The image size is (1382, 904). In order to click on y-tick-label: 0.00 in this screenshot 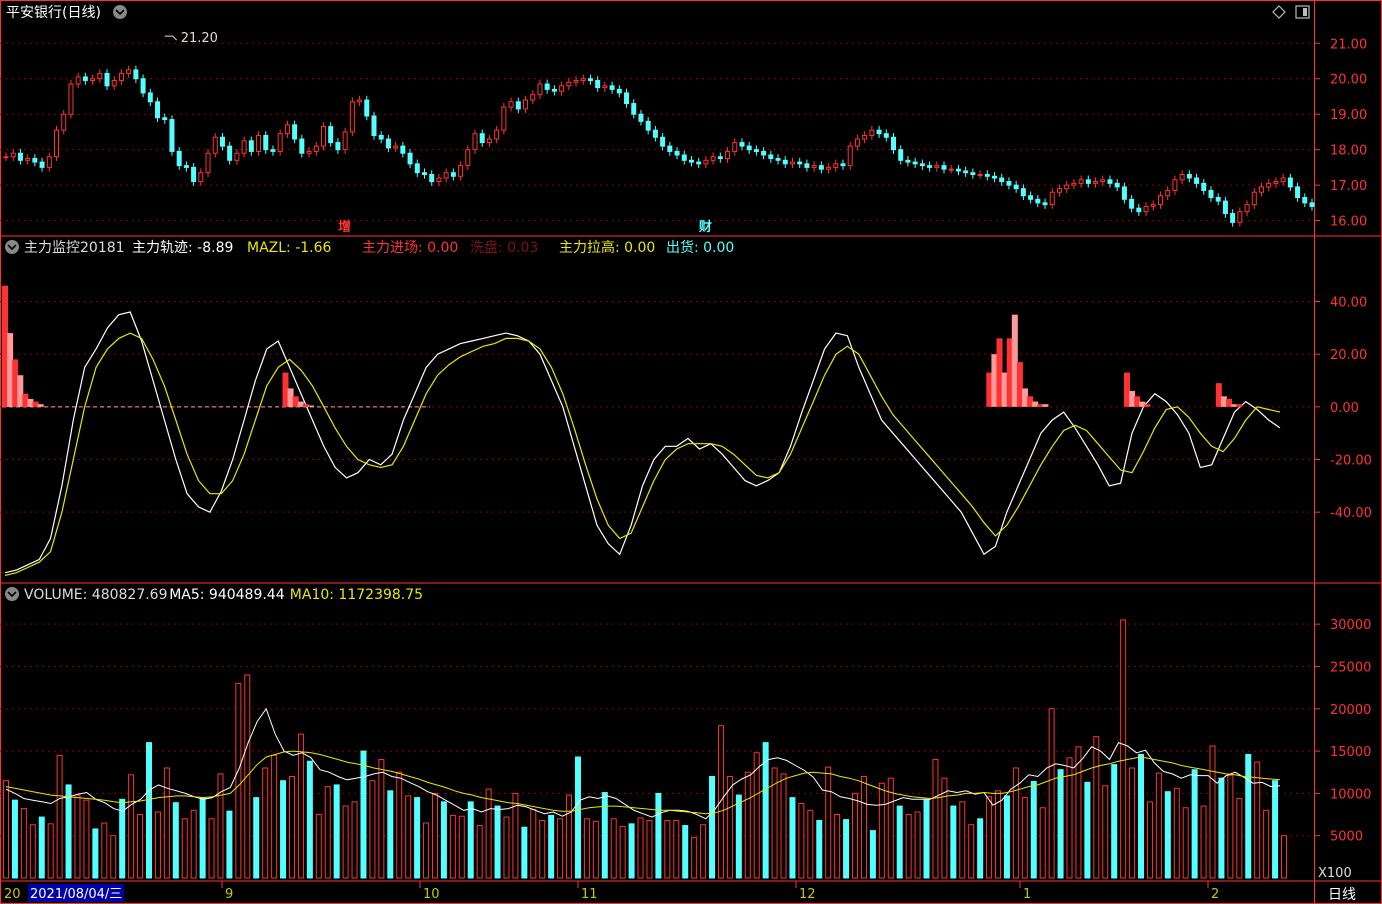, I will do `click(1344, 408)`.